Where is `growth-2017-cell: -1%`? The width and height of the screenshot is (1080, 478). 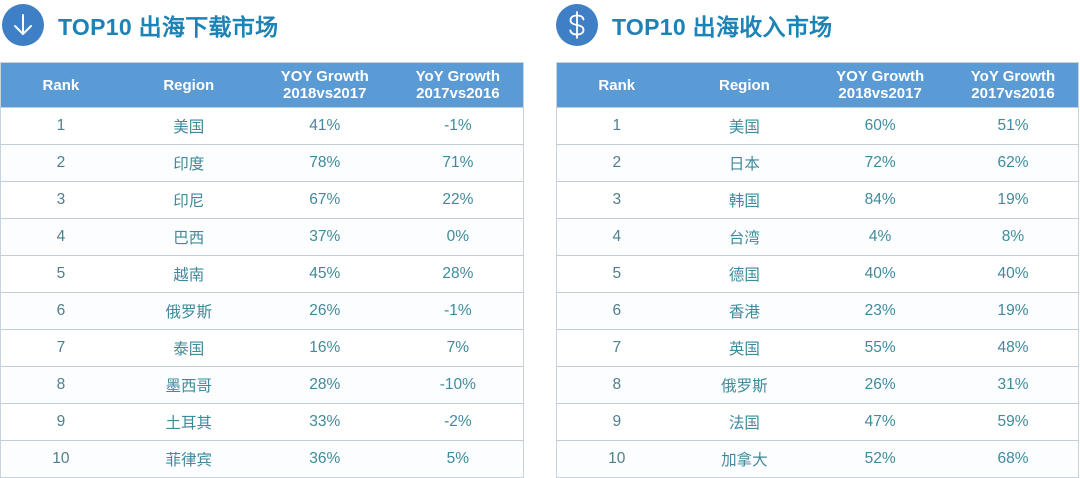 growth-2017-cell: -1% is located at coordinates (458, 125).